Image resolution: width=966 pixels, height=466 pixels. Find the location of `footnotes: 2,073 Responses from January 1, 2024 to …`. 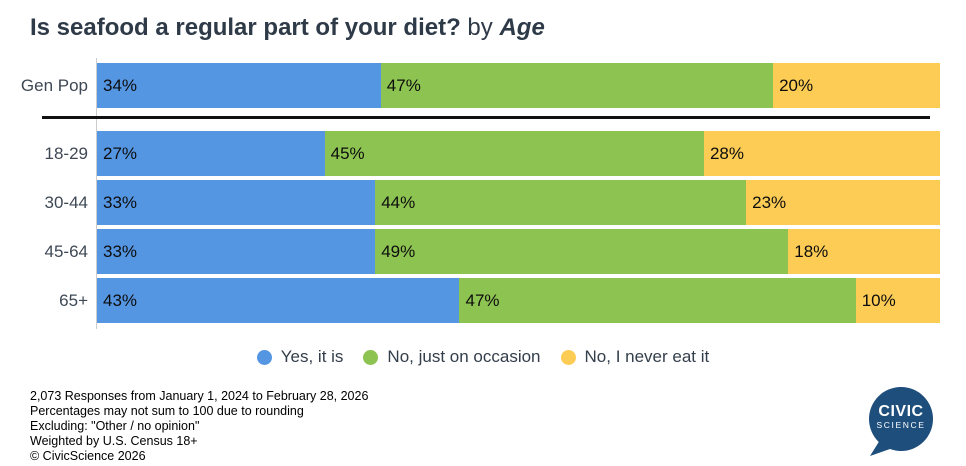

footnotes: 2,073 Responses from January 1, 2024 to … is located at coordinates (199, 426).